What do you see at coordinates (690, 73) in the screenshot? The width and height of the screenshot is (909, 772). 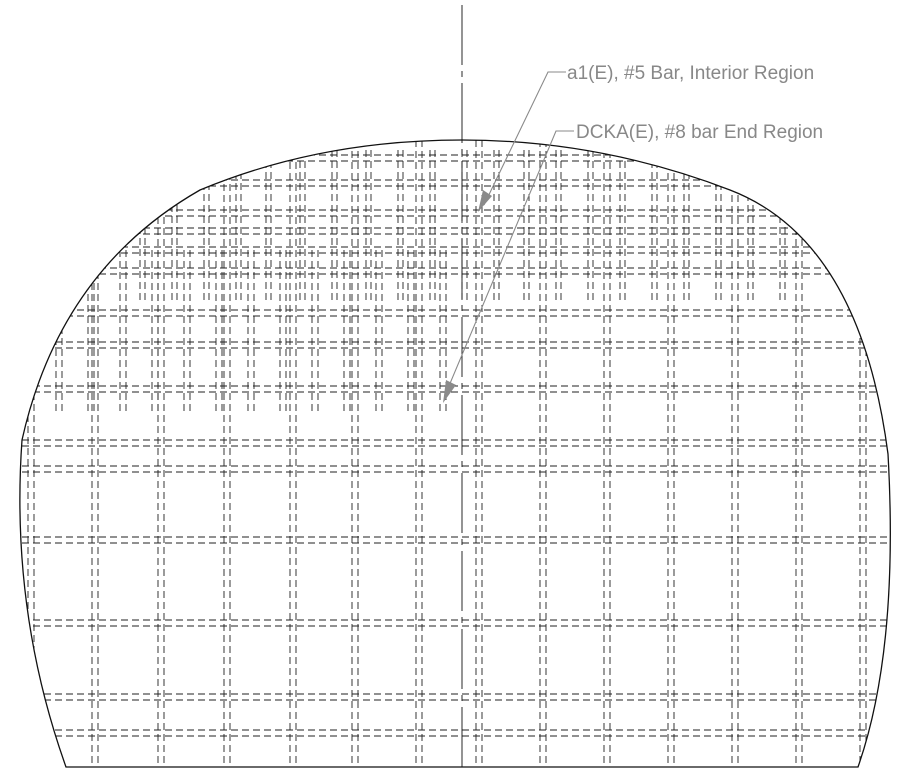 I see `callout-a1-label: a1(E), #5 Bar, Interior Region` at bounding box center [690, 73].